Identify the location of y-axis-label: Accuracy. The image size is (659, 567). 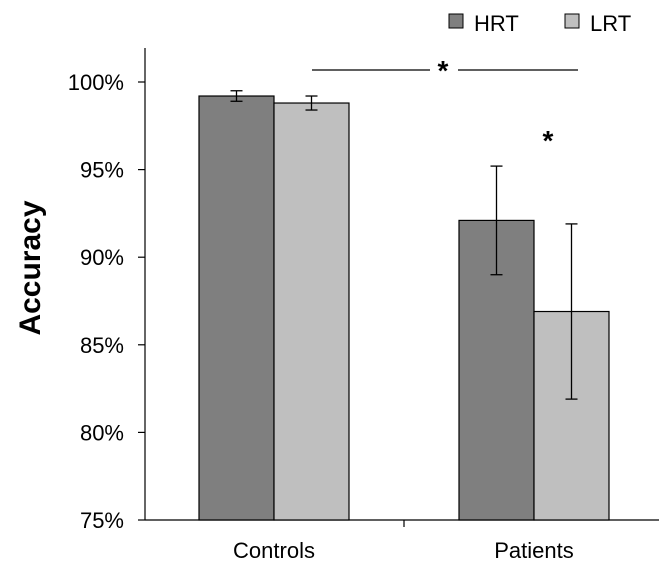
(30, 267).